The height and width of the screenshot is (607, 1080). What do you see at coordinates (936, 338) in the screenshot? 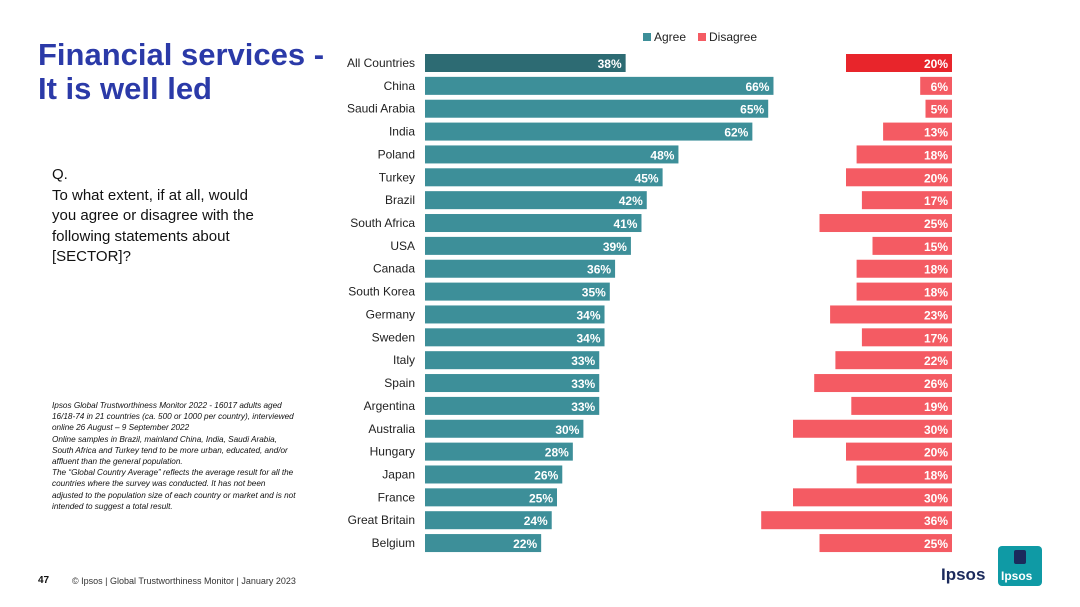
I see `disagree-value-label: 17%` at bounding box center [936, 338].